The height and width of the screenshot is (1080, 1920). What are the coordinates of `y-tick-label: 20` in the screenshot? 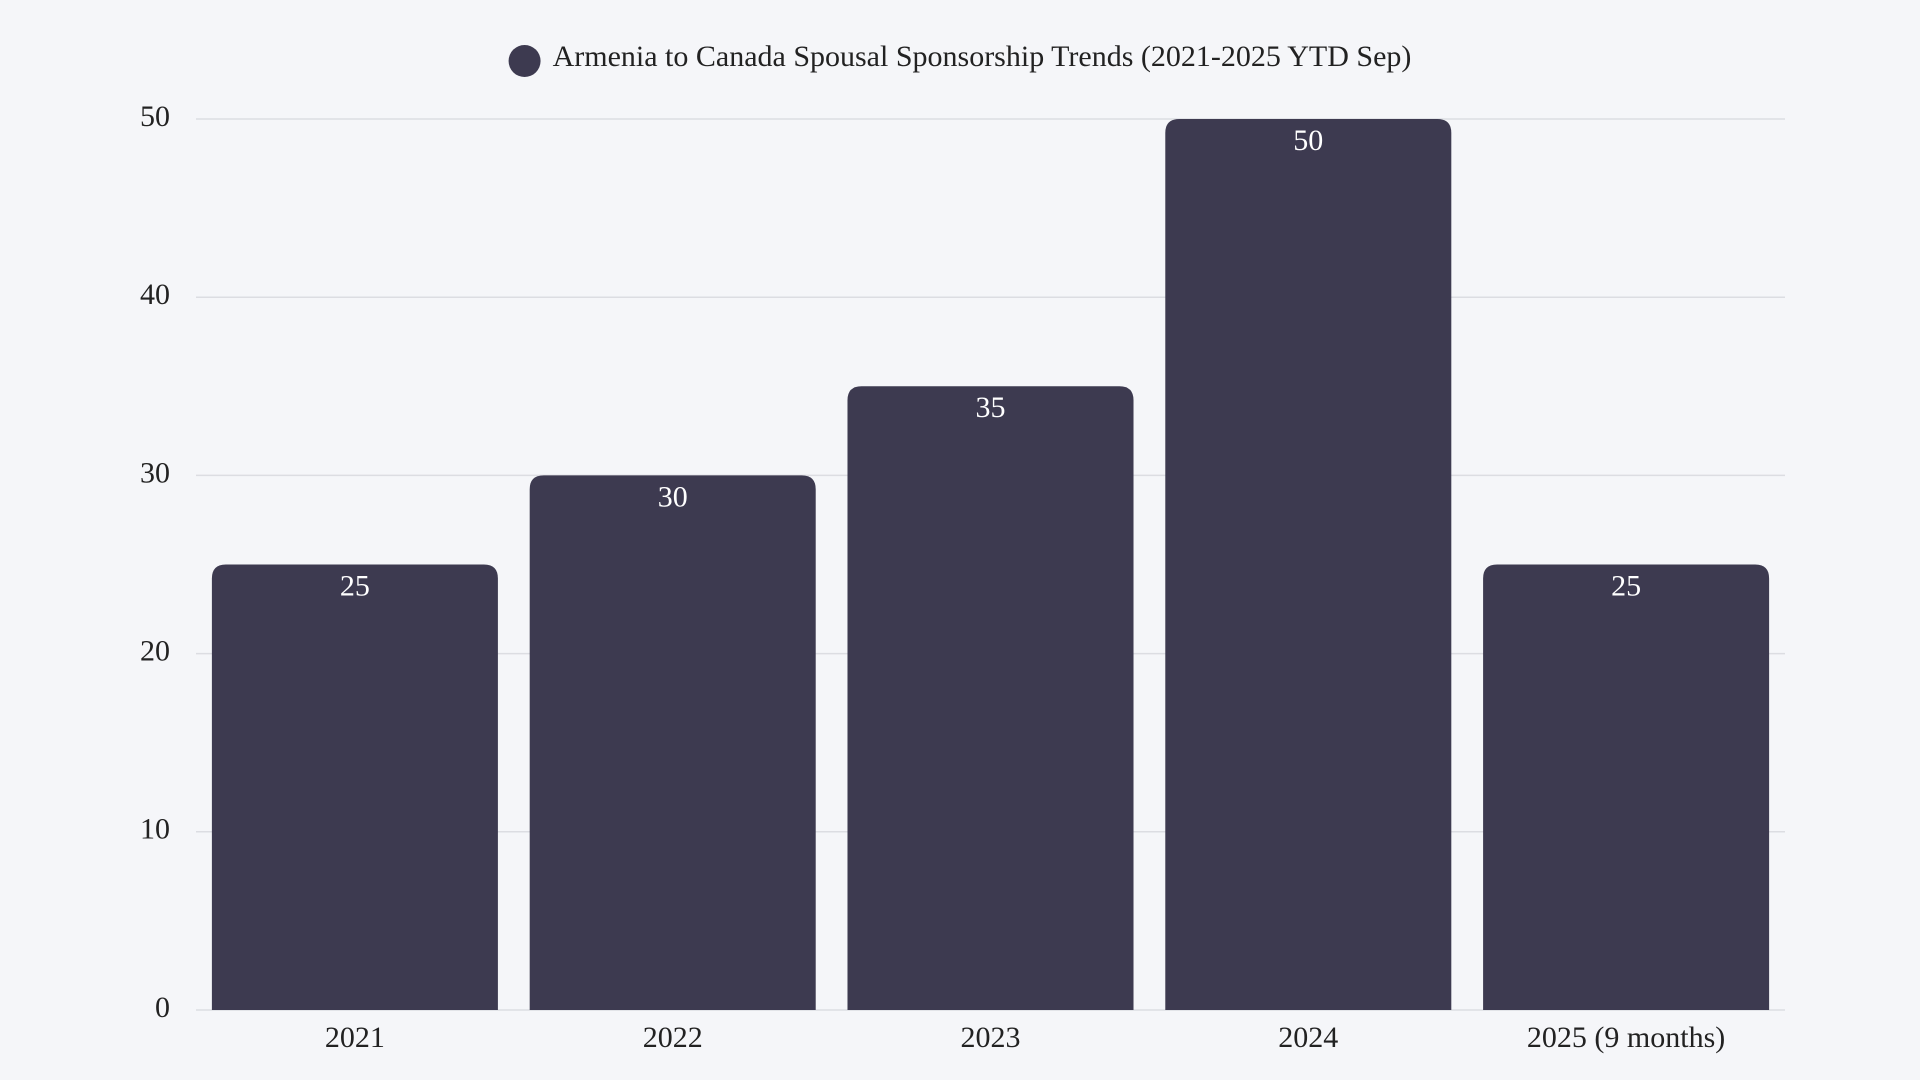 It's located at (155, 650).